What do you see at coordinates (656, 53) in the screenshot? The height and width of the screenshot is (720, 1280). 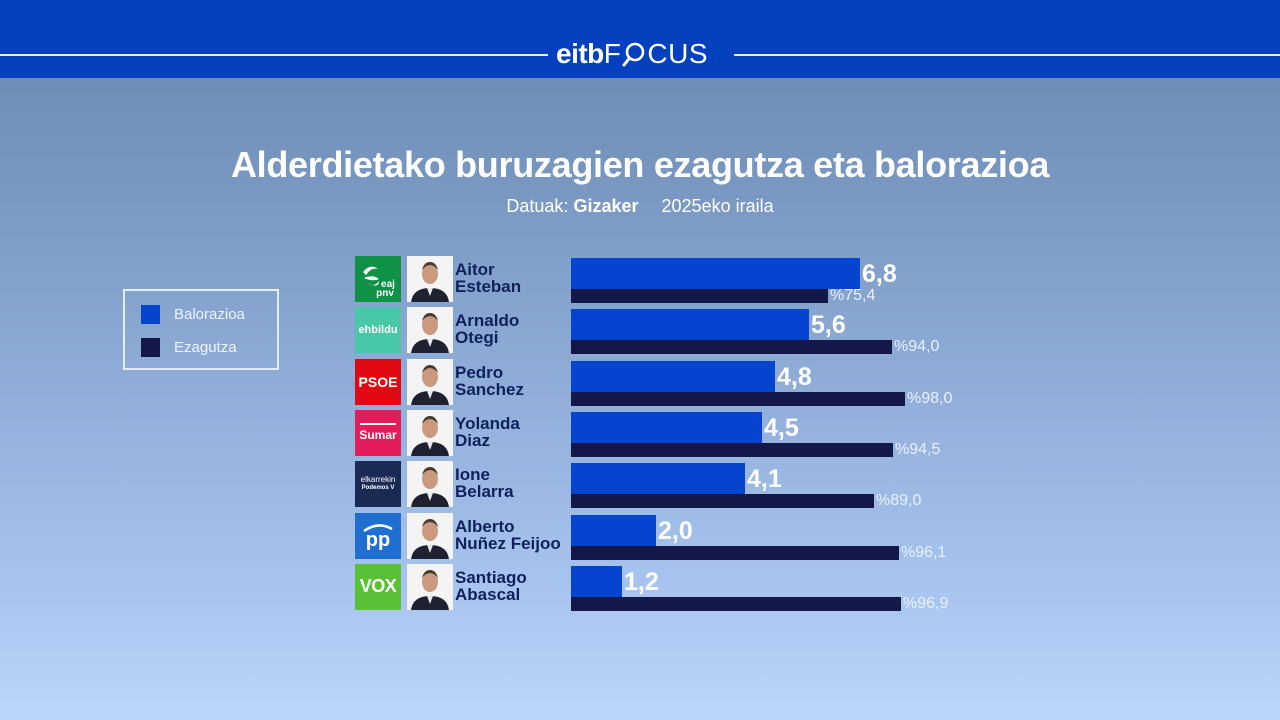 I see `brand-focus: F CUS` at bounding box center [656, 53].